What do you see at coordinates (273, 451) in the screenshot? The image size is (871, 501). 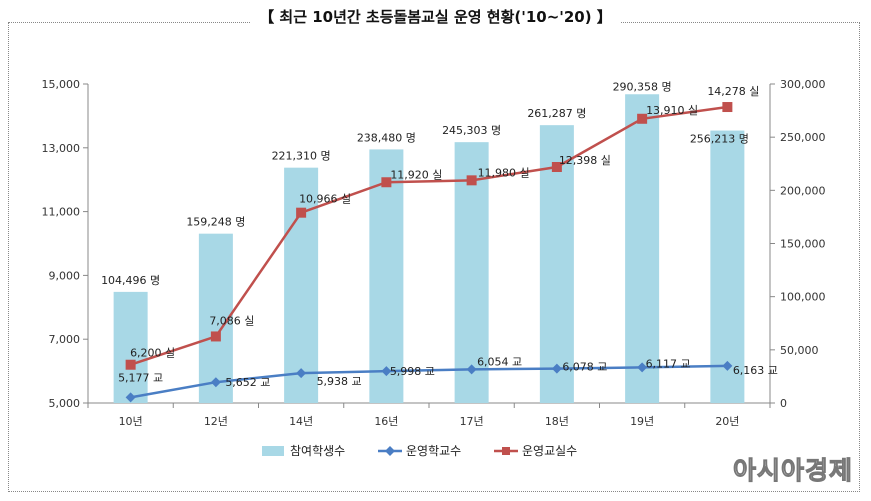 I see `legend-swatch` at bounding box center [273, 451].